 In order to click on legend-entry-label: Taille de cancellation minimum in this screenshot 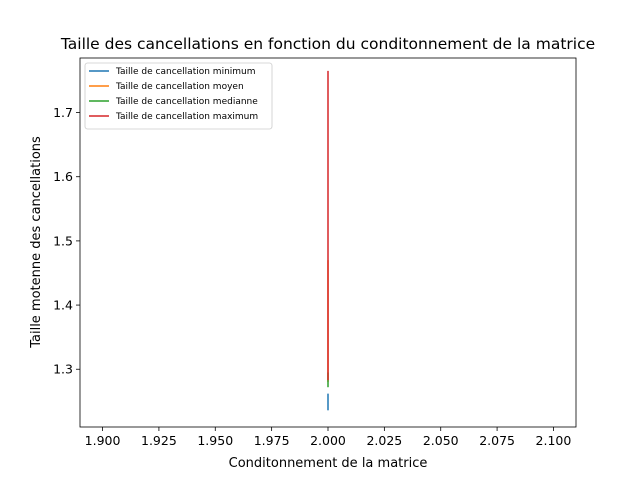, I will do `click(185, 72)`.